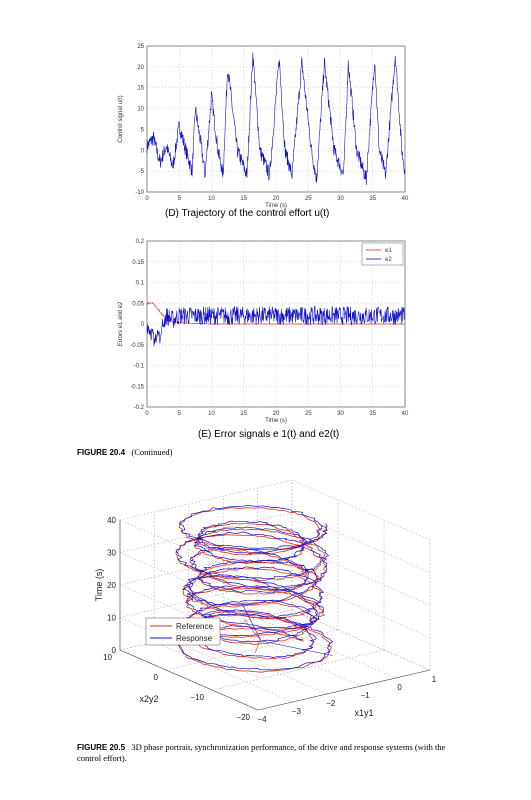 This screenshot has width=531, height=800. I want to click on time-tick-label: 40, so click(111, 520).